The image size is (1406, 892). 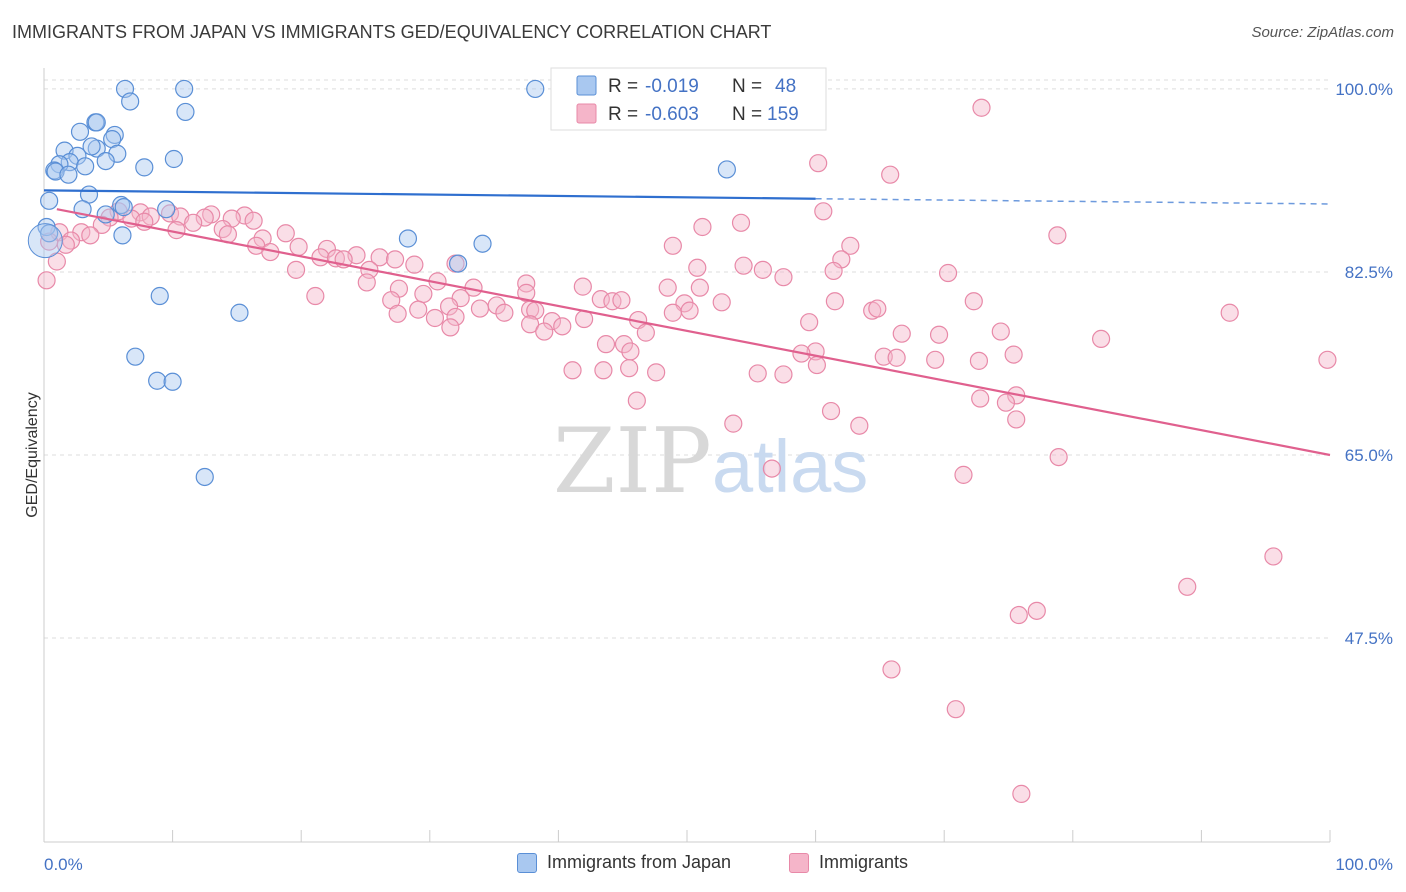 I want to click on trend-line-japan-extension, so click(x=1073, y=201).